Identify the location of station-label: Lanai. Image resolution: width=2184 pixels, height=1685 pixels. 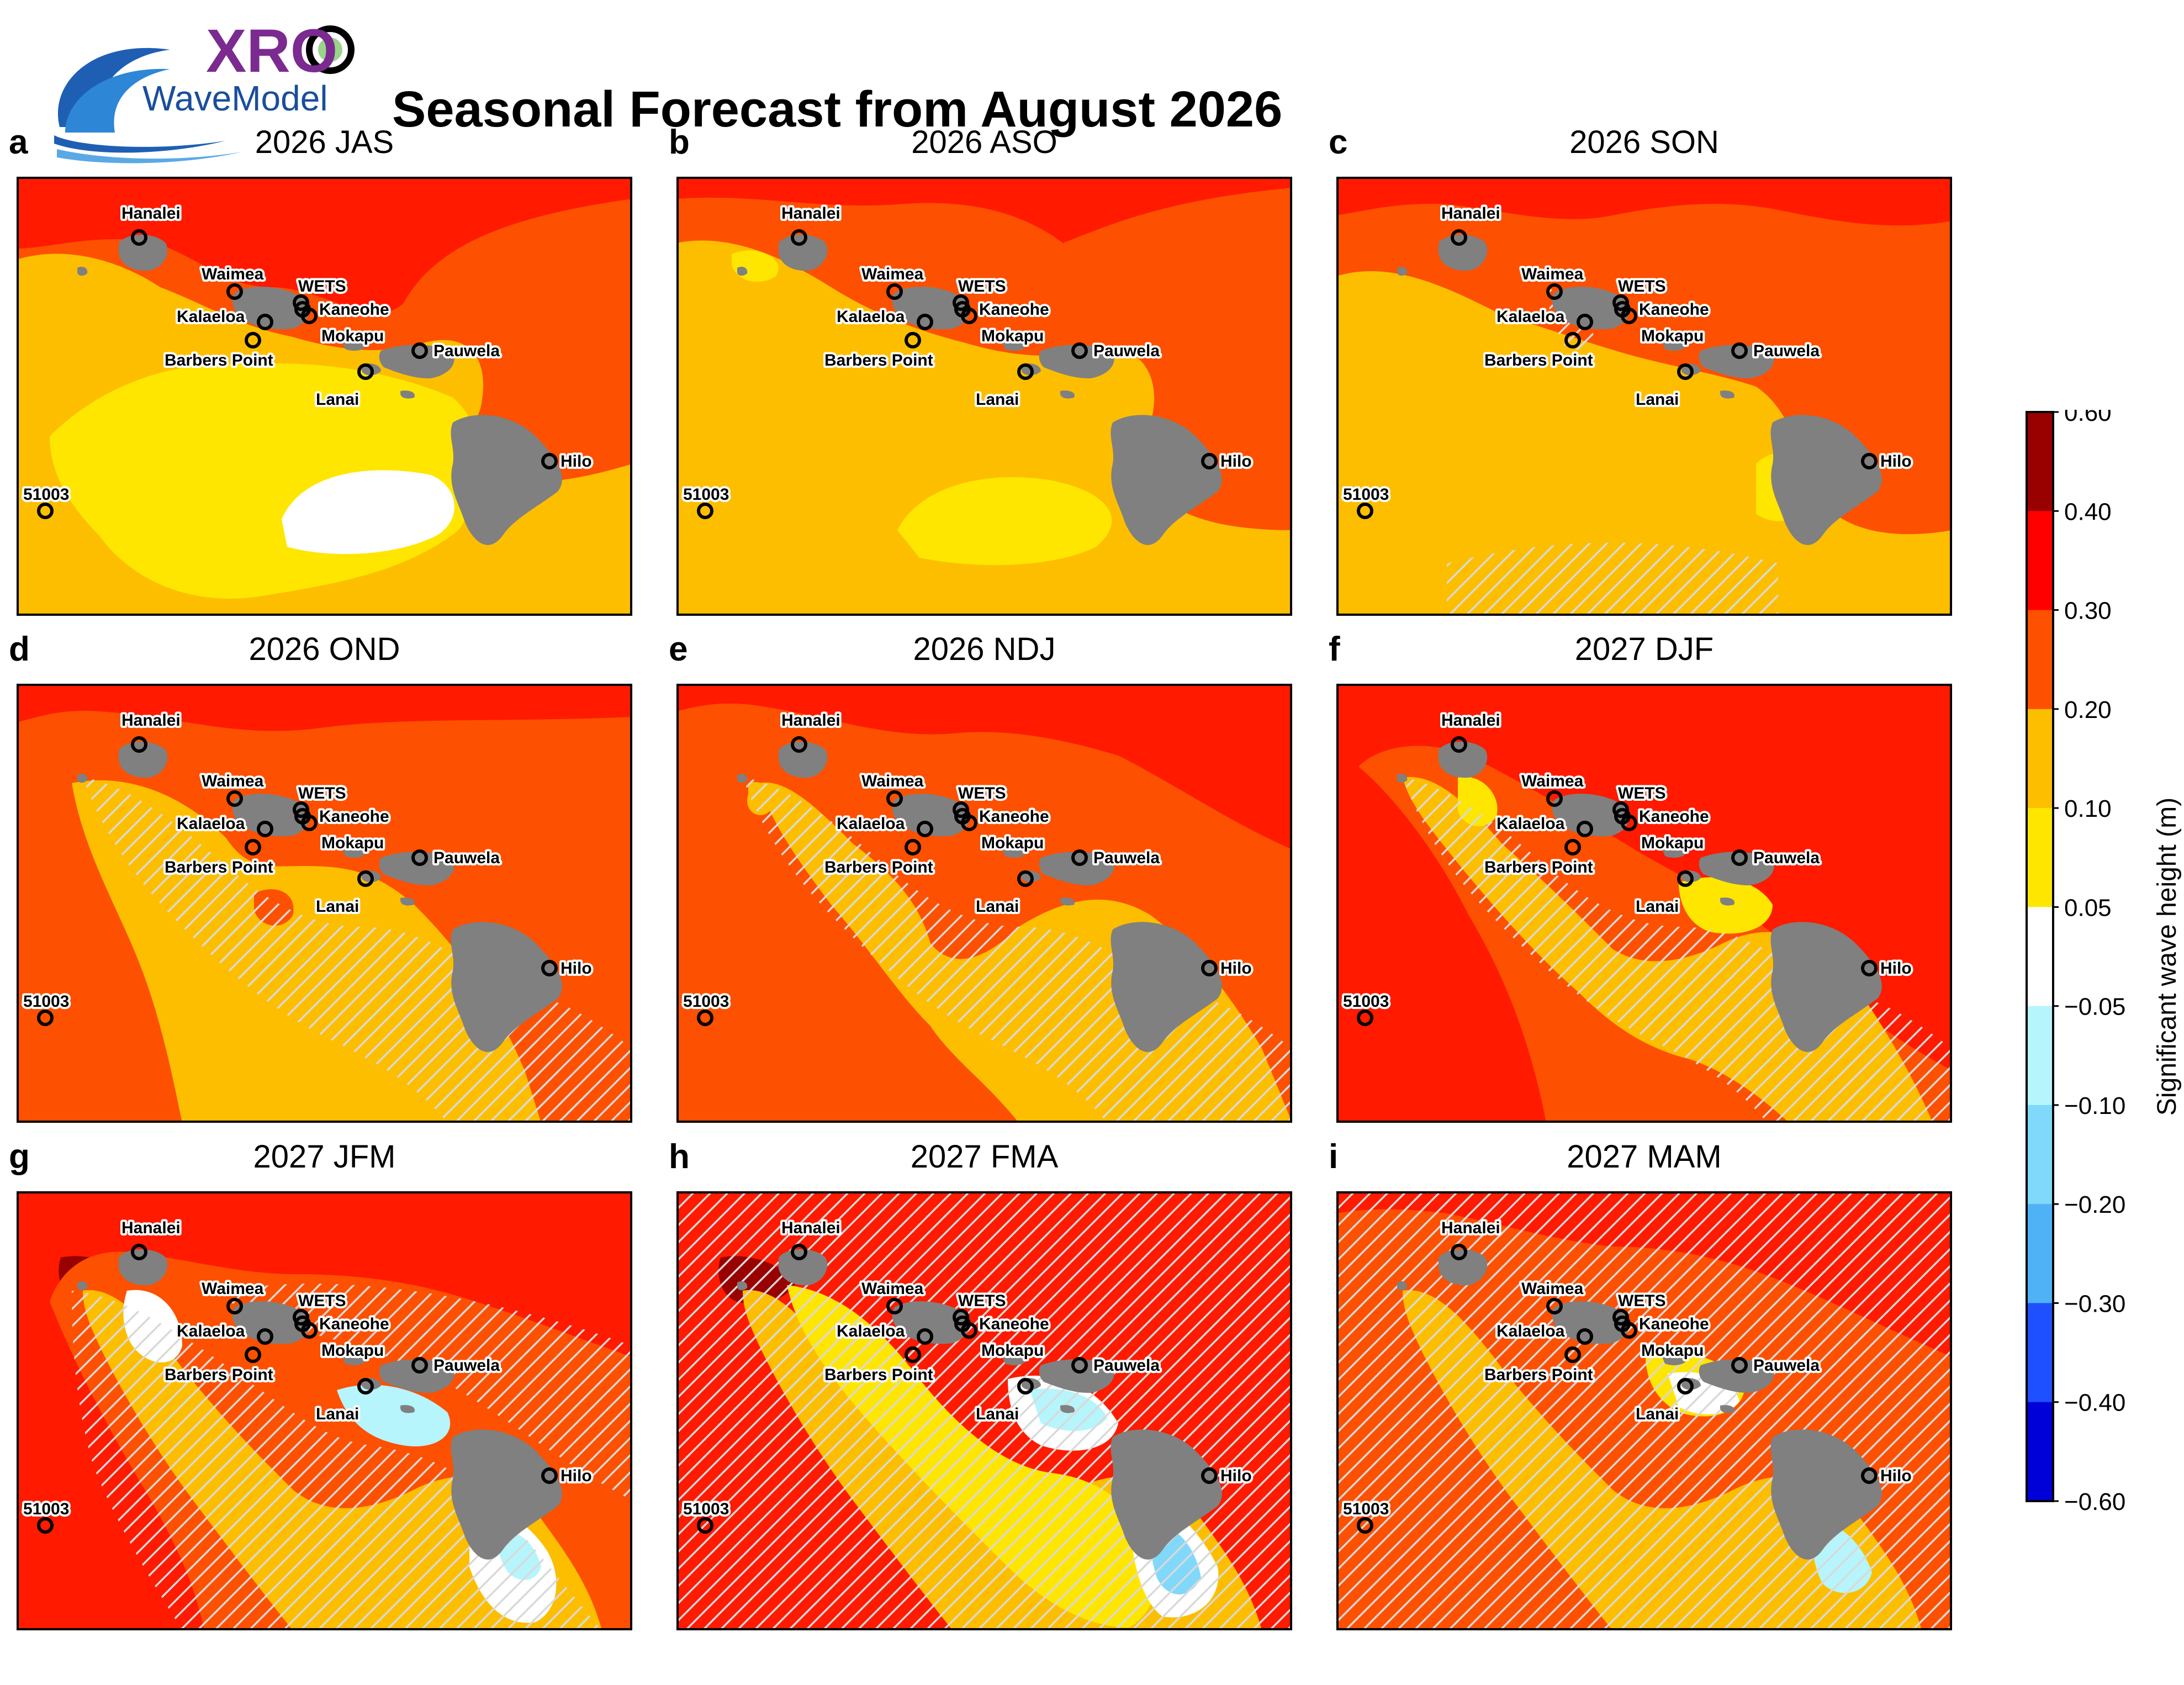
(997, 399).